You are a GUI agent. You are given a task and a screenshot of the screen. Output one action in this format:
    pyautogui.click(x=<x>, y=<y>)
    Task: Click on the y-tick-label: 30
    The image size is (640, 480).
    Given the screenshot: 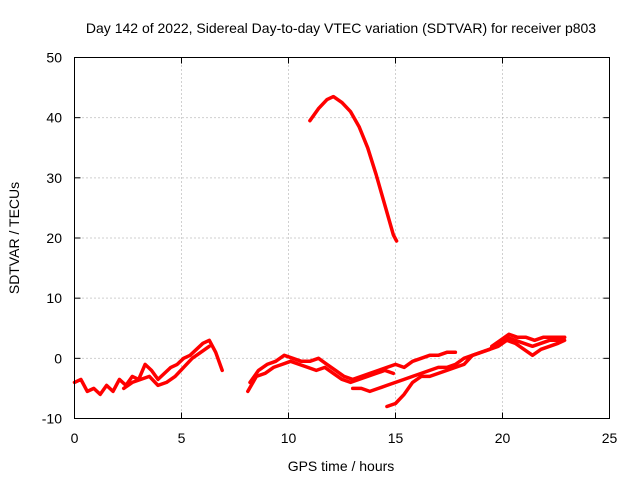 What is the action you would take?
    pyautogui.click(x=54, y=178)
    